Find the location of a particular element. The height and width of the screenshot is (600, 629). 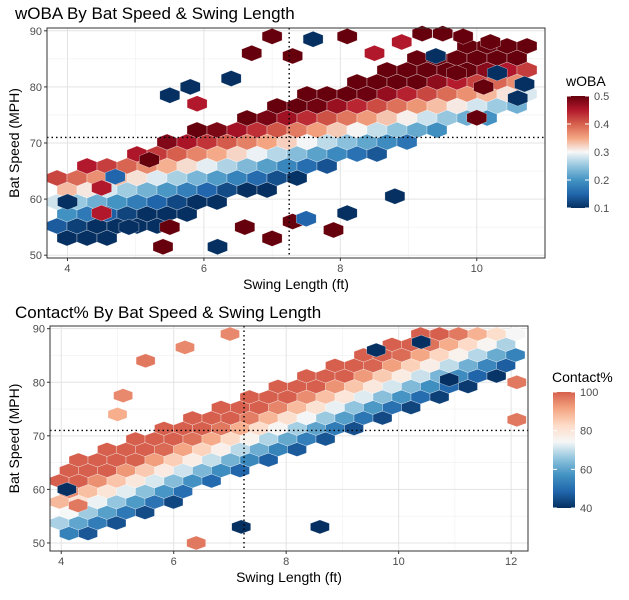

legend-contact: Contact% 40 60 80 100 is located at coordinates (582, 442).